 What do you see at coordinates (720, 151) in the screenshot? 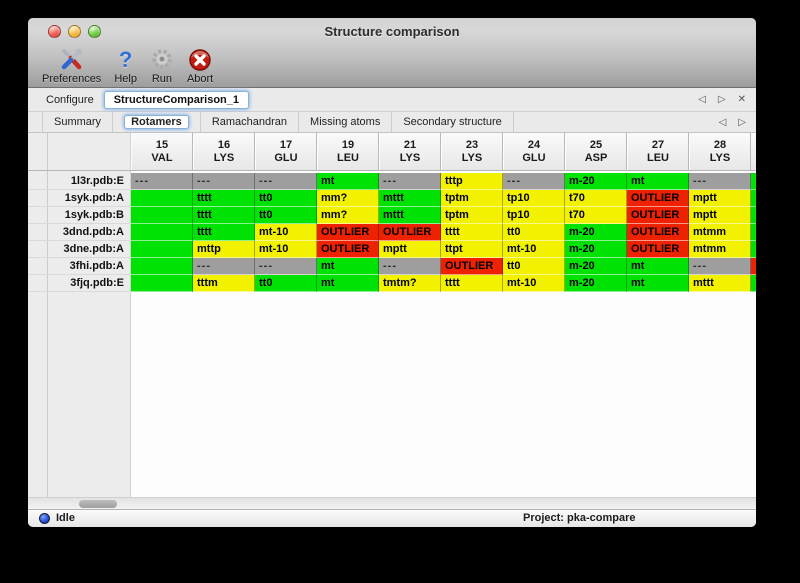
I see `column-header-28: 28 LYS` at bounding box center [720, 151].